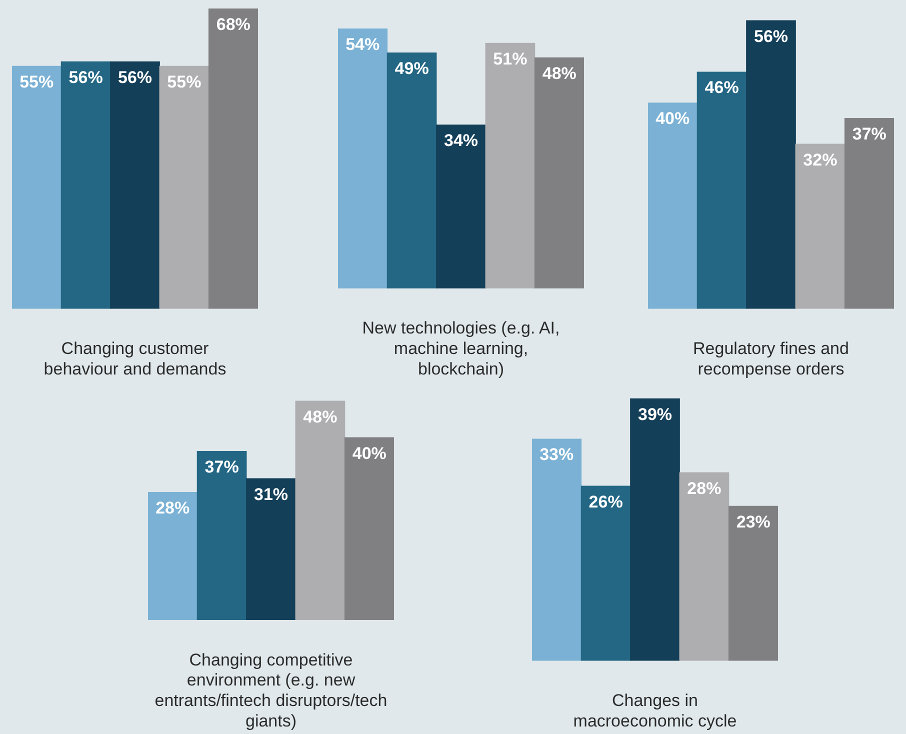 Image resolution: width=906 pixels, height=734 pixels. What do you see at coordinates (605, 502) in the screenshot?
I see `data-label: 26%` at bounding box center [605, 502].